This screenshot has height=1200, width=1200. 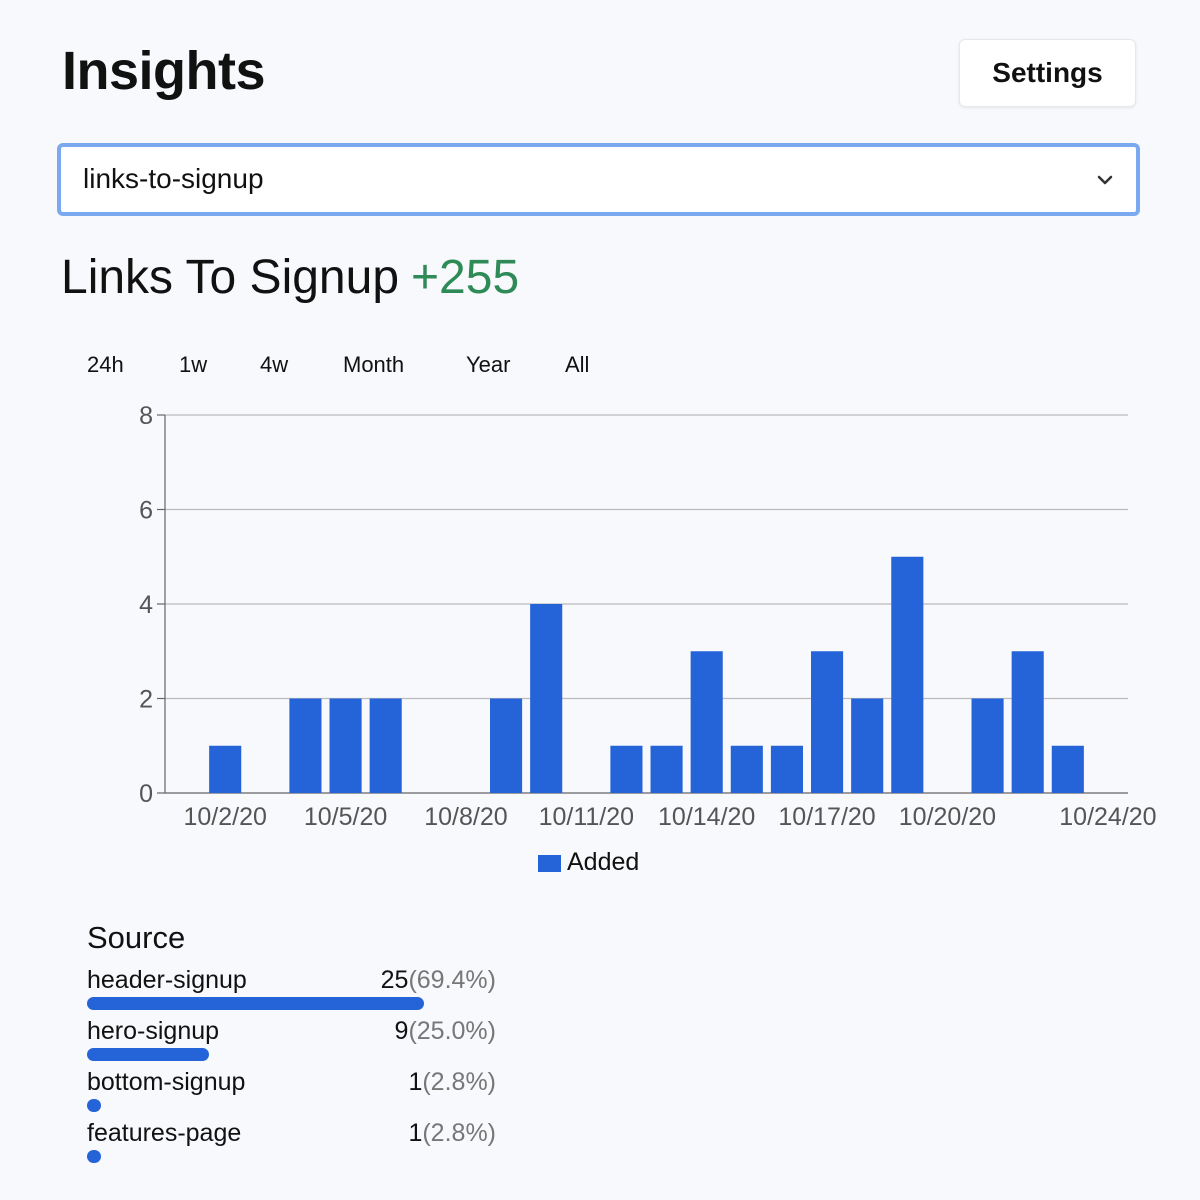 I want to click on source-name: hero-signup, so click(x=153, y=1031).